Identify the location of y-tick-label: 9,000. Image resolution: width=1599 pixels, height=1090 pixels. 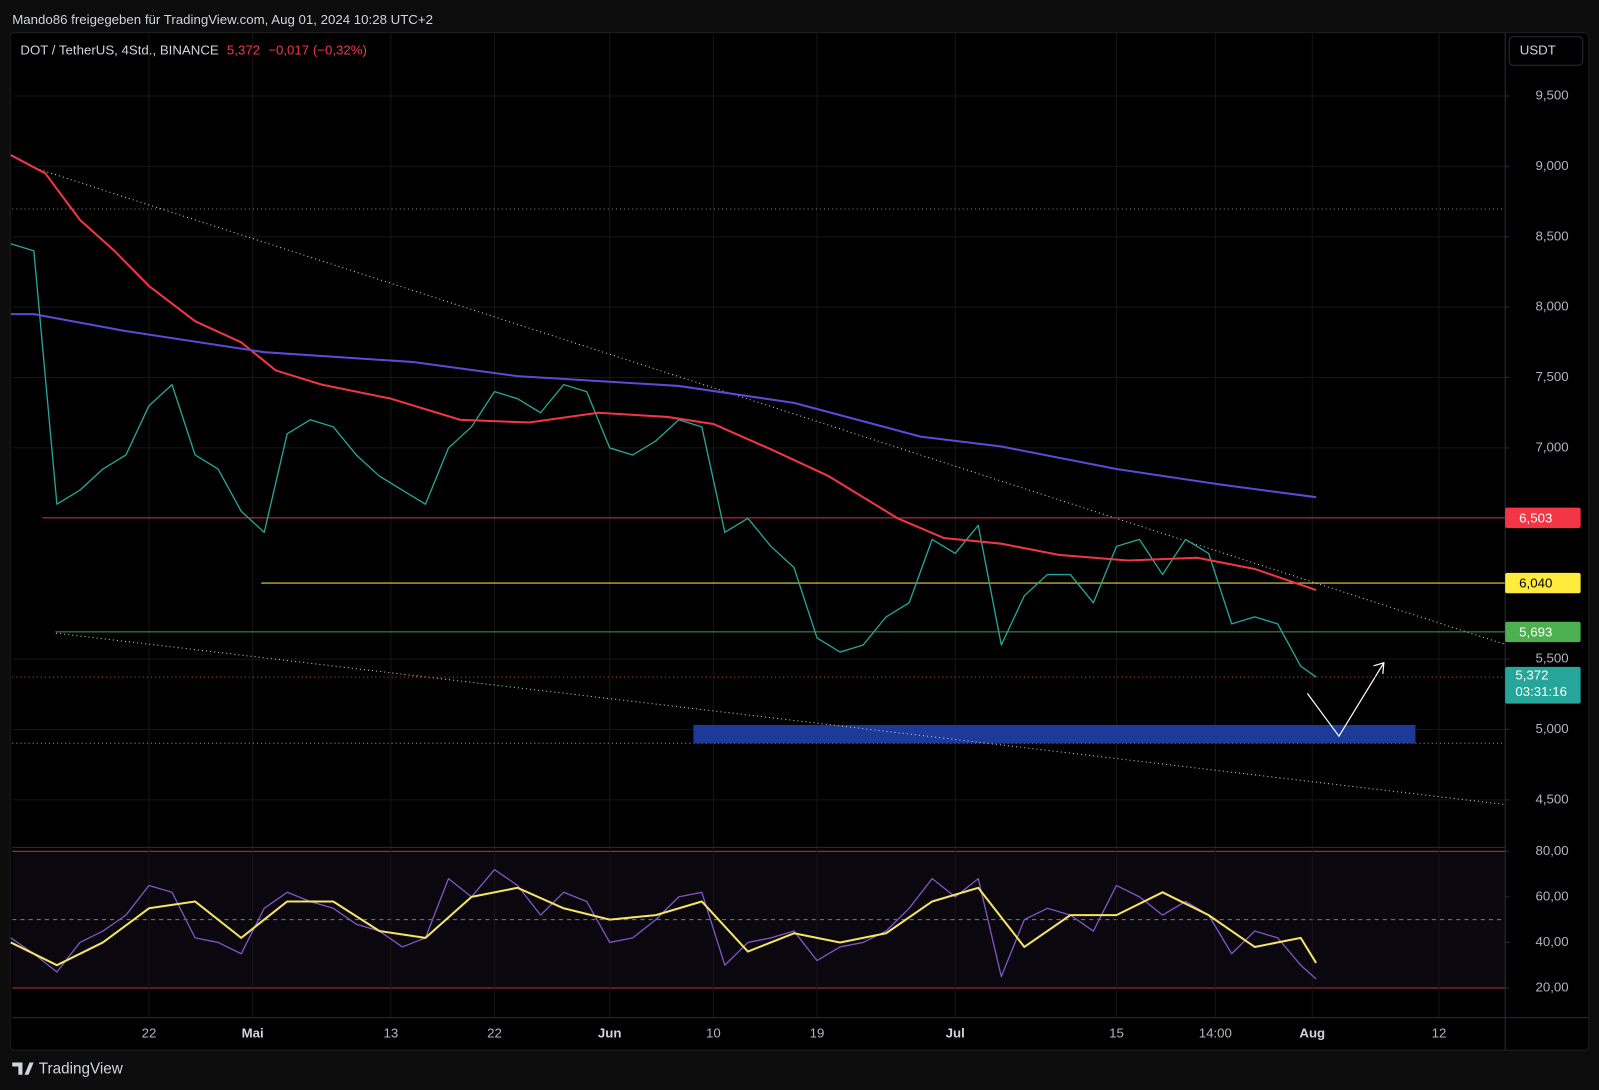
(1552, 165).